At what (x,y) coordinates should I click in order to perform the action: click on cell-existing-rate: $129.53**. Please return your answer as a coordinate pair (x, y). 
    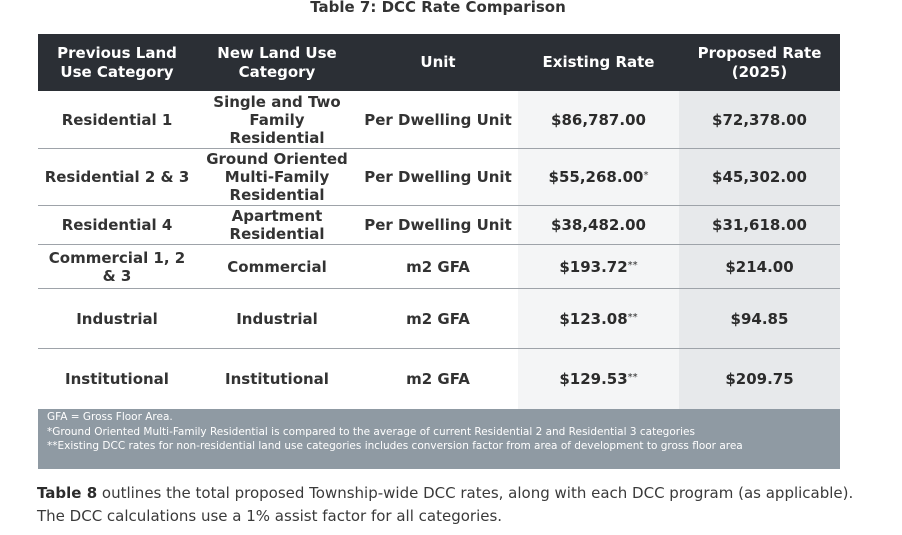
    Looking at the image, I should click on (598, 379).